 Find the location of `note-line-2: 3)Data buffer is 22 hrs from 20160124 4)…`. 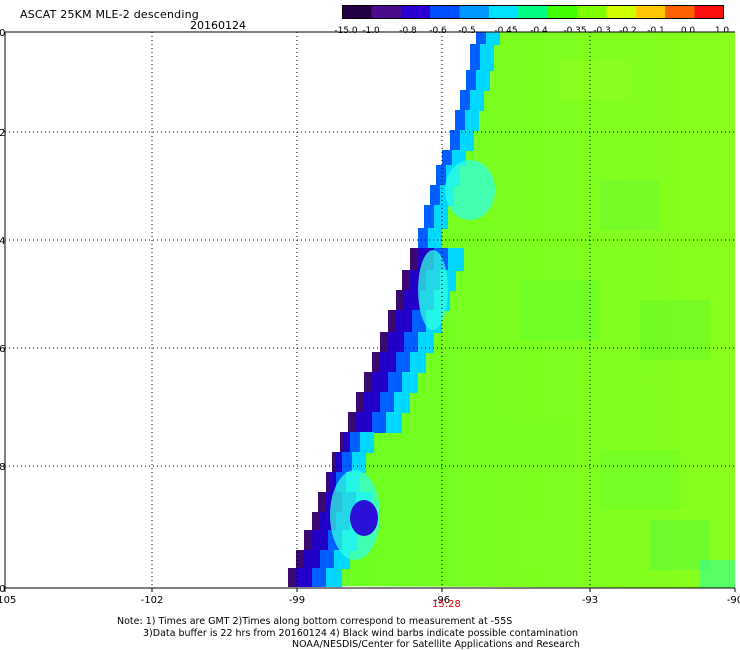

note-line-2: 3)Data buffer is 22 hrs from 20160124 4)… is located at coordinates (361, 633).